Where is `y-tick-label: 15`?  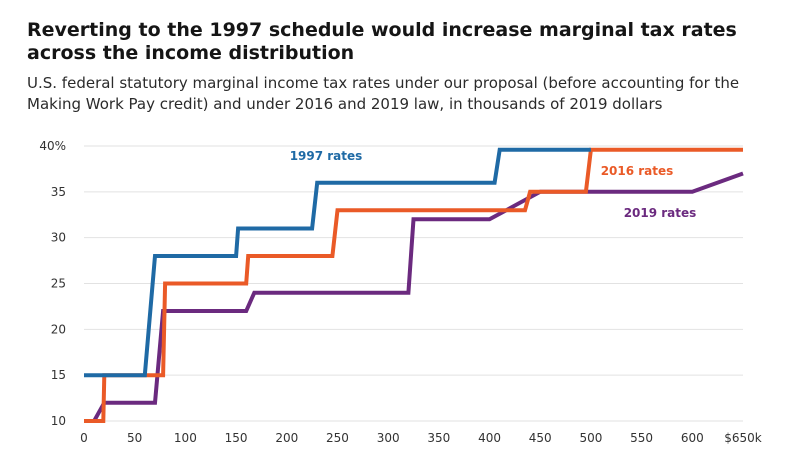
y-tick-label: 15 is located at coordinates (58, 375).